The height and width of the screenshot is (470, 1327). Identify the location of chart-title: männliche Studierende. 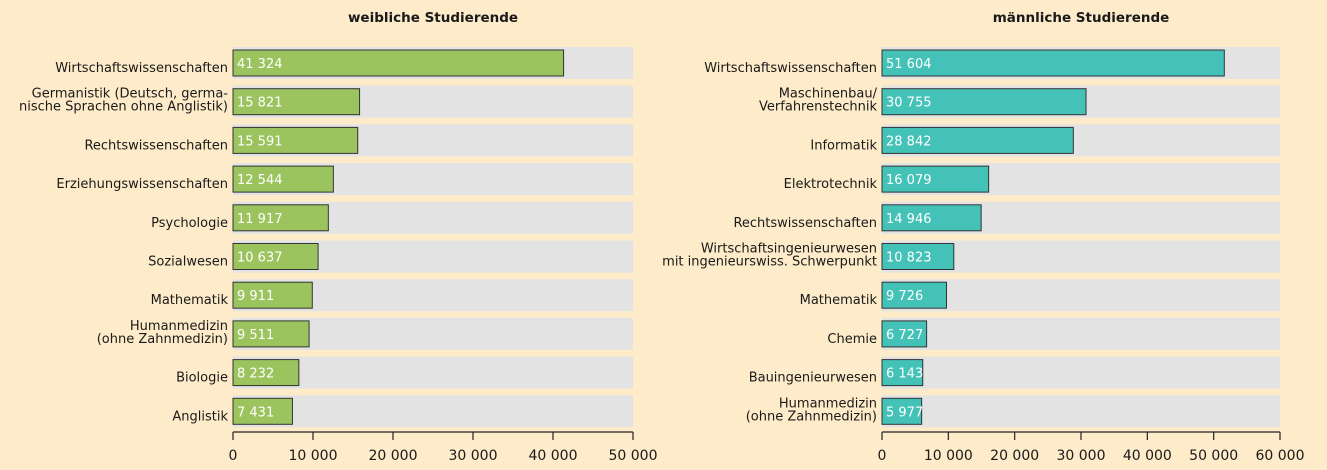
(1081, 18).